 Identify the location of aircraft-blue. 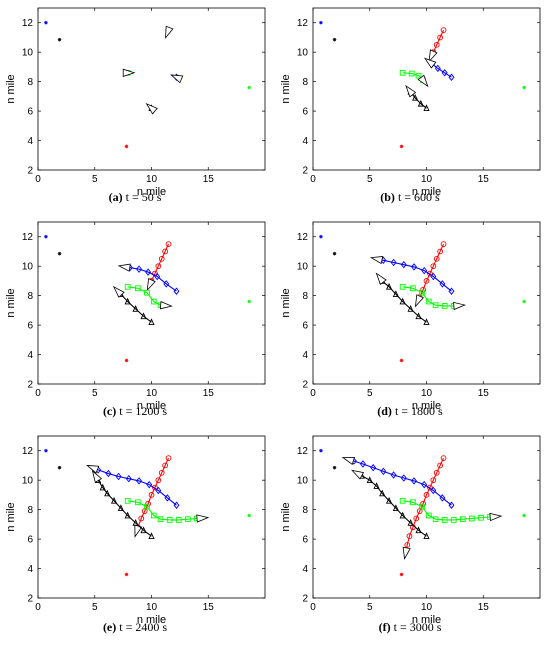
(177, 79).